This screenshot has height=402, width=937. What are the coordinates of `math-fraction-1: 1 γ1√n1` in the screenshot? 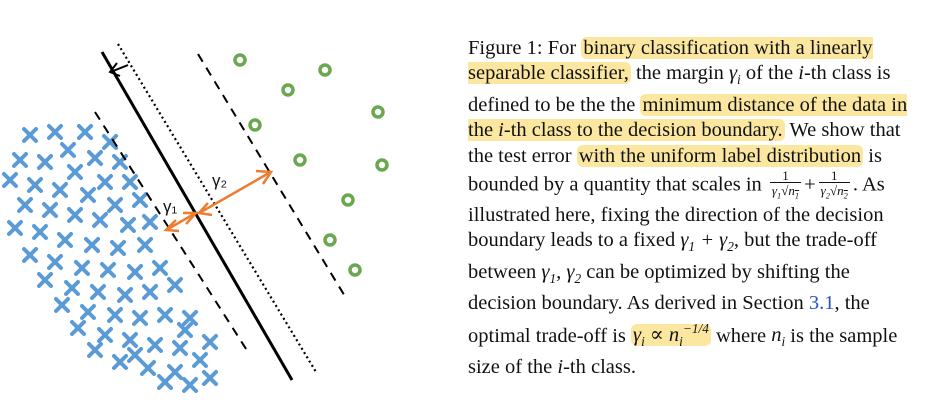 It's located at (785, 184).